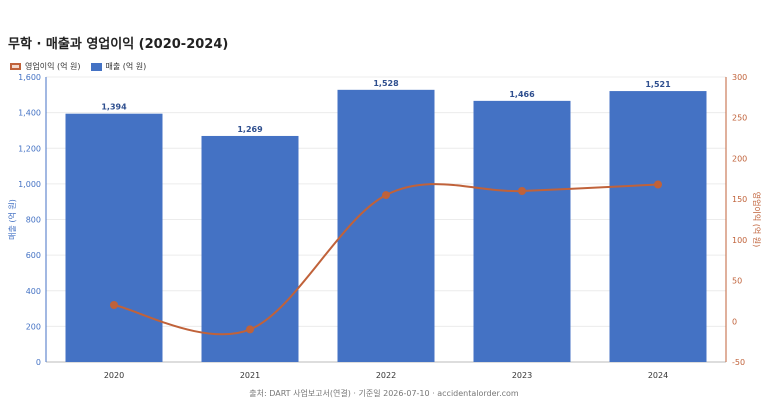 This screenshot has width=768, height=403. I want to click on right-tick-label: 250, so click(739, 118).